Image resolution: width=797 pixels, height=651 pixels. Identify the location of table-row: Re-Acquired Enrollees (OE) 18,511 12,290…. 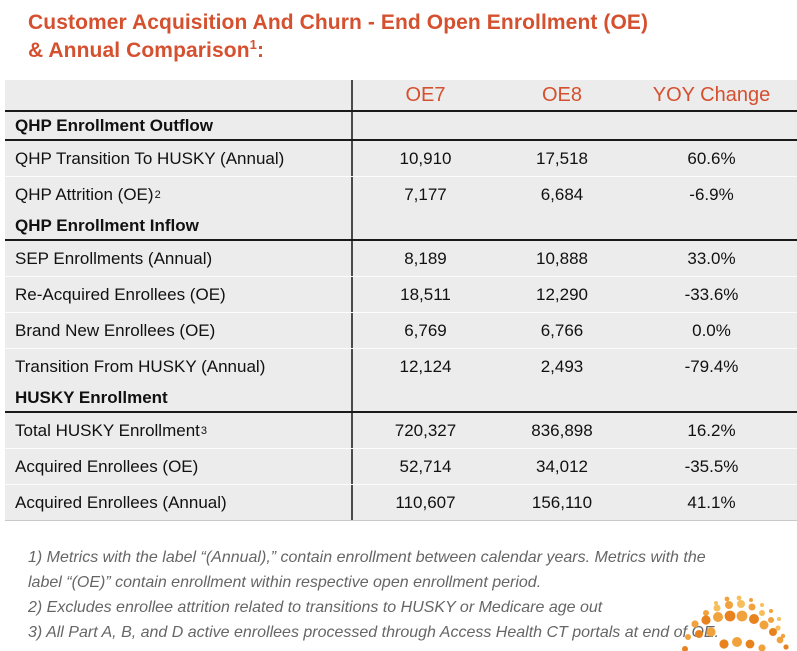
(401, 294).